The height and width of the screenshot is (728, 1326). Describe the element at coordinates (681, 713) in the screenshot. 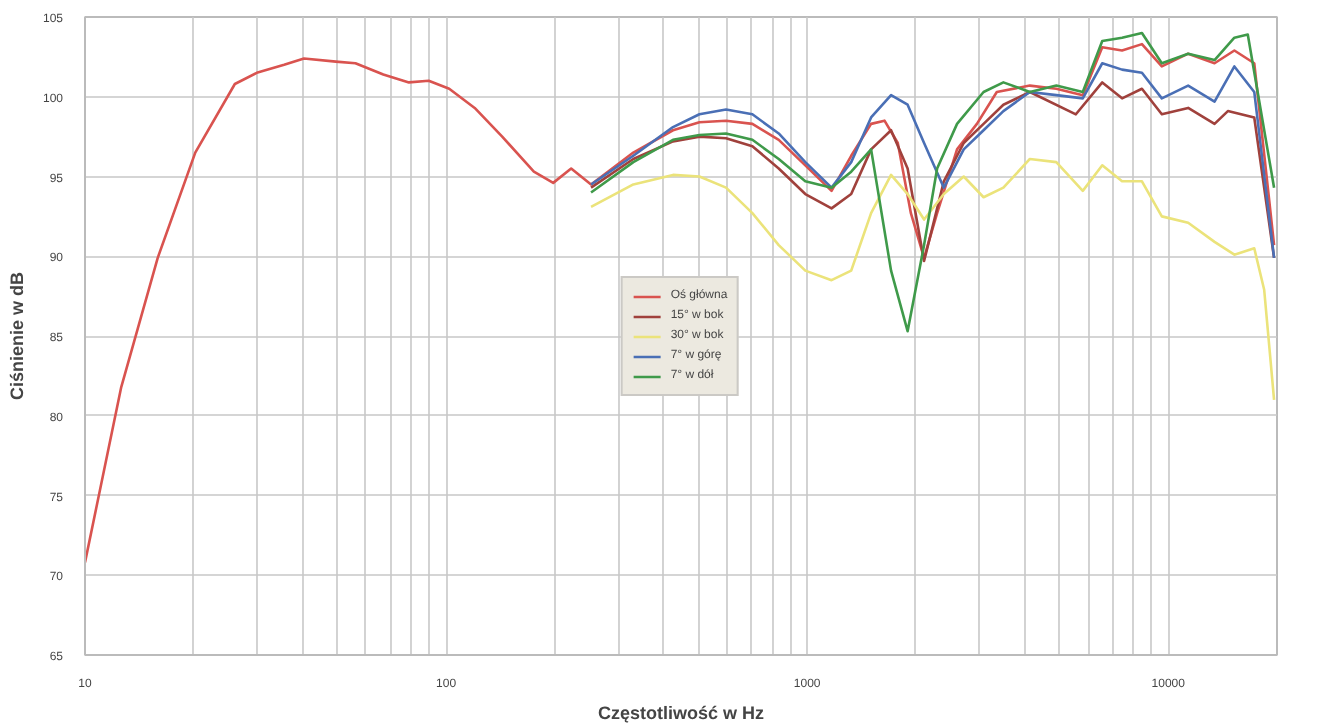

I see `x-axis-title: Częstotliwość w Hz` at that location.